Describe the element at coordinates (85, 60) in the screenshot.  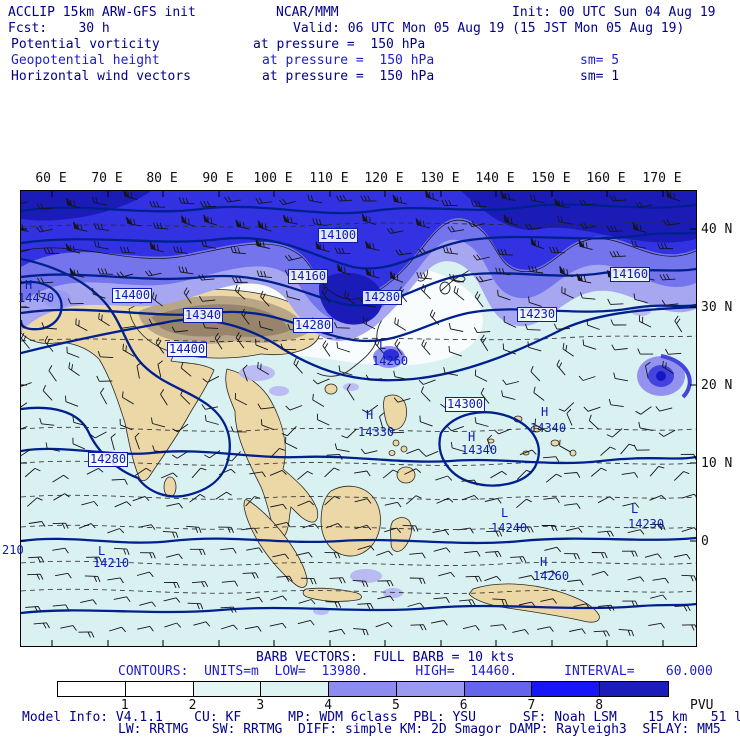
I see `header-text: Geopotential height` at that location.